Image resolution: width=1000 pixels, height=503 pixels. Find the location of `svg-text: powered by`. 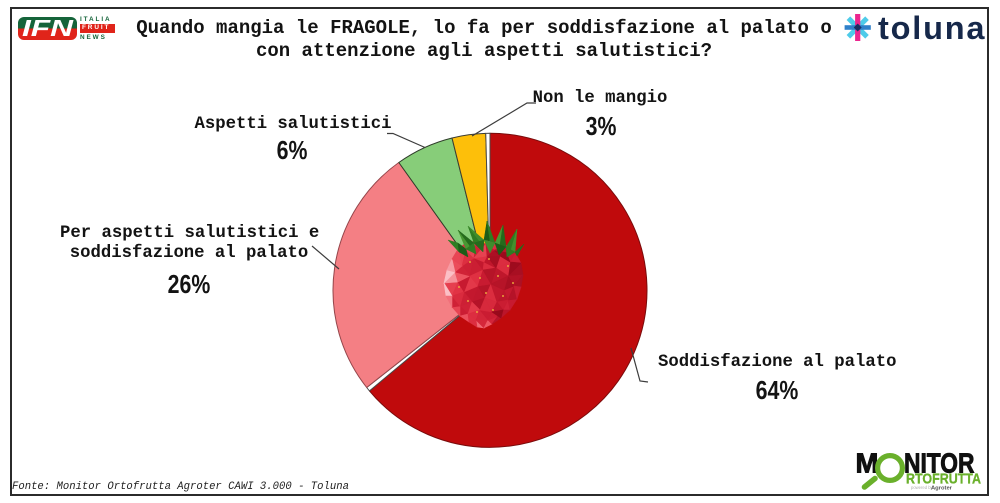

svg-text: powered by is located at coordinates (922, 487).